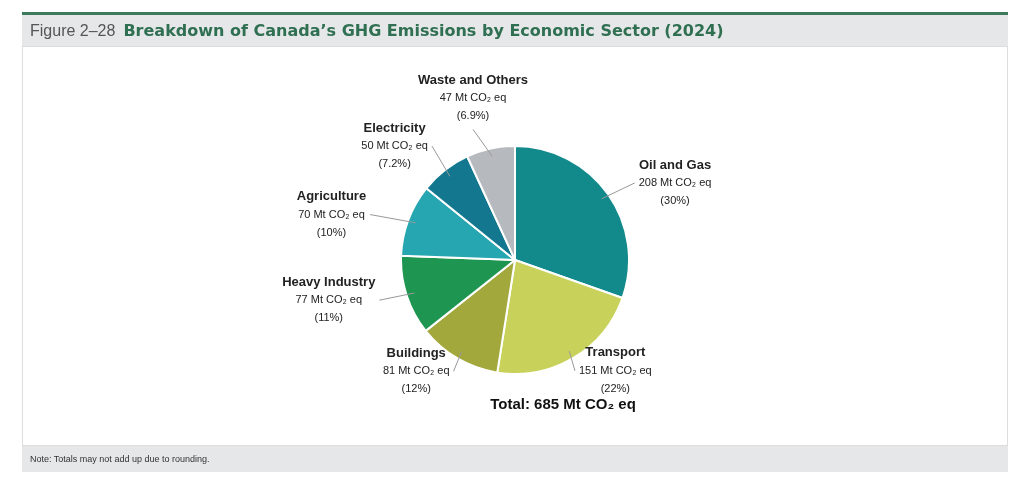  Describe the element at coordinates (675, 164) in the screenshot. I see `slice-label: Oil and Gas` at that location.